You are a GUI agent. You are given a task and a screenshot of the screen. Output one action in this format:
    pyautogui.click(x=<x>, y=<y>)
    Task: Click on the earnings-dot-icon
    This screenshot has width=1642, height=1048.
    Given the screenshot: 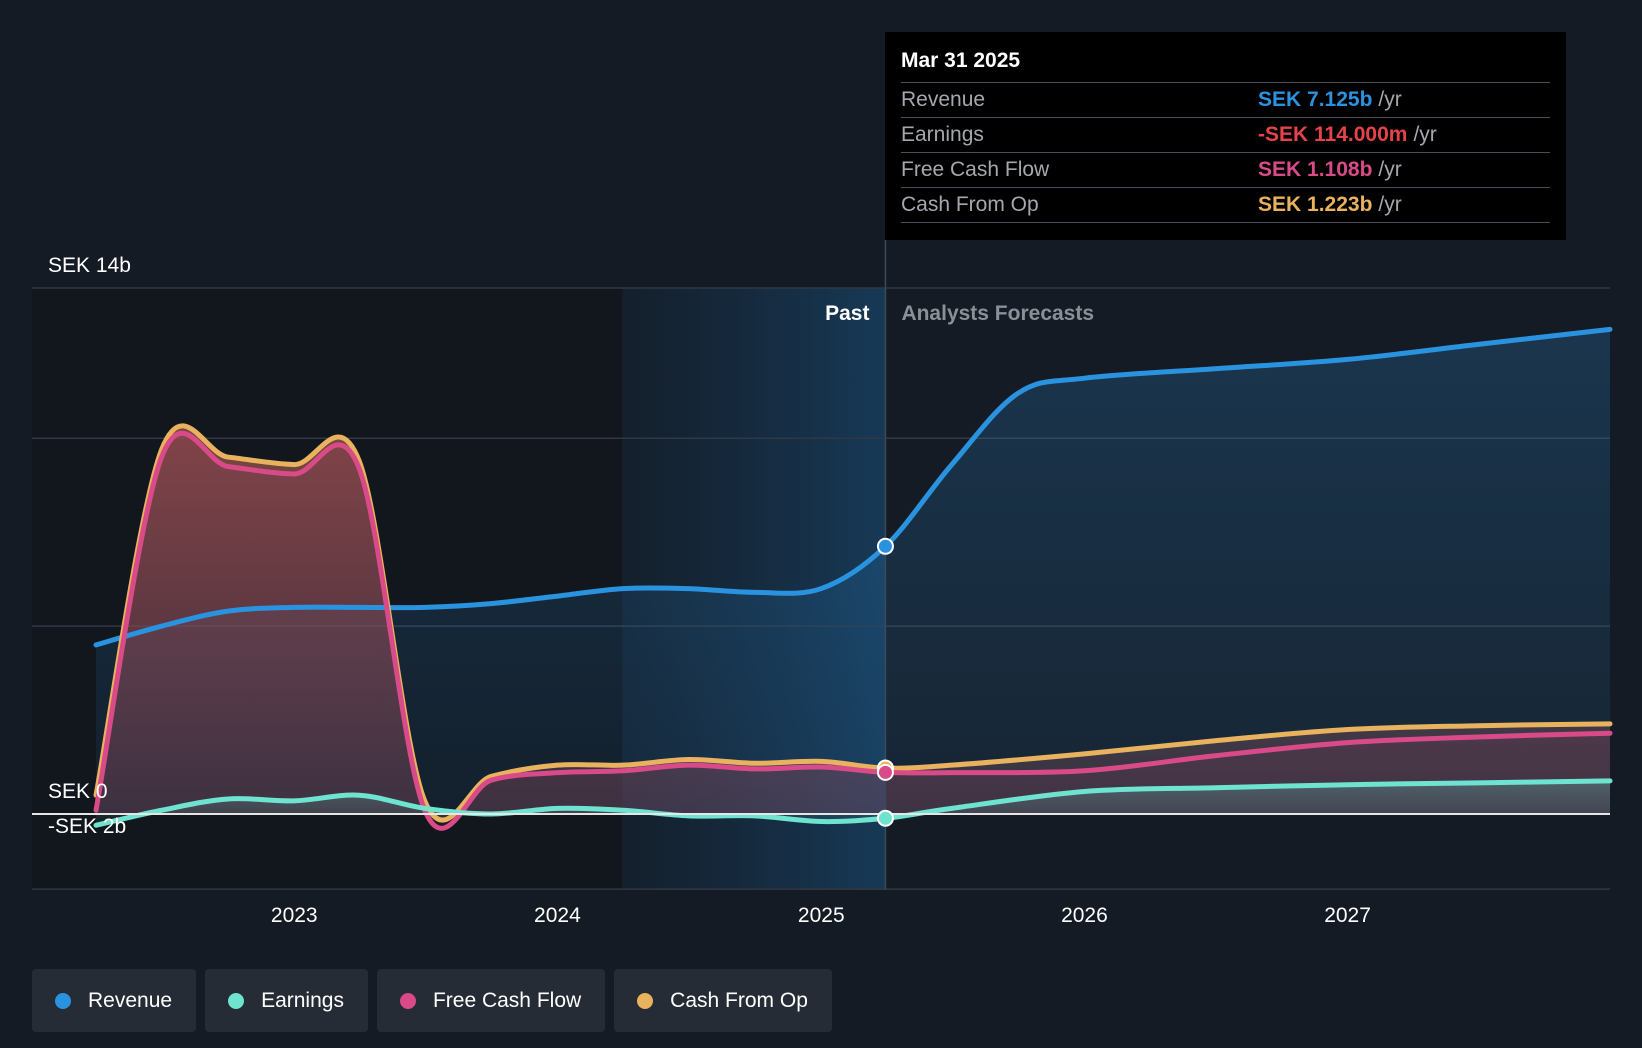 What is the action you would take?
    pyautogui.click(x=236, y=1000)
    